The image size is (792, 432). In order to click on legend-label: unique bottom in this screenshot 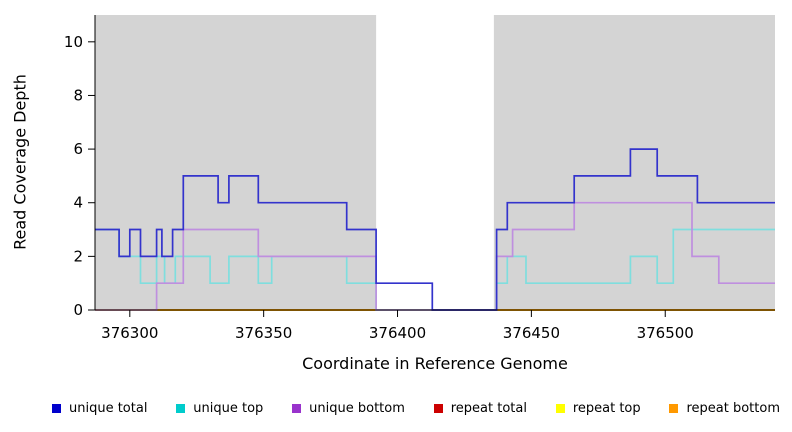, I will do `click(357, 408)`.